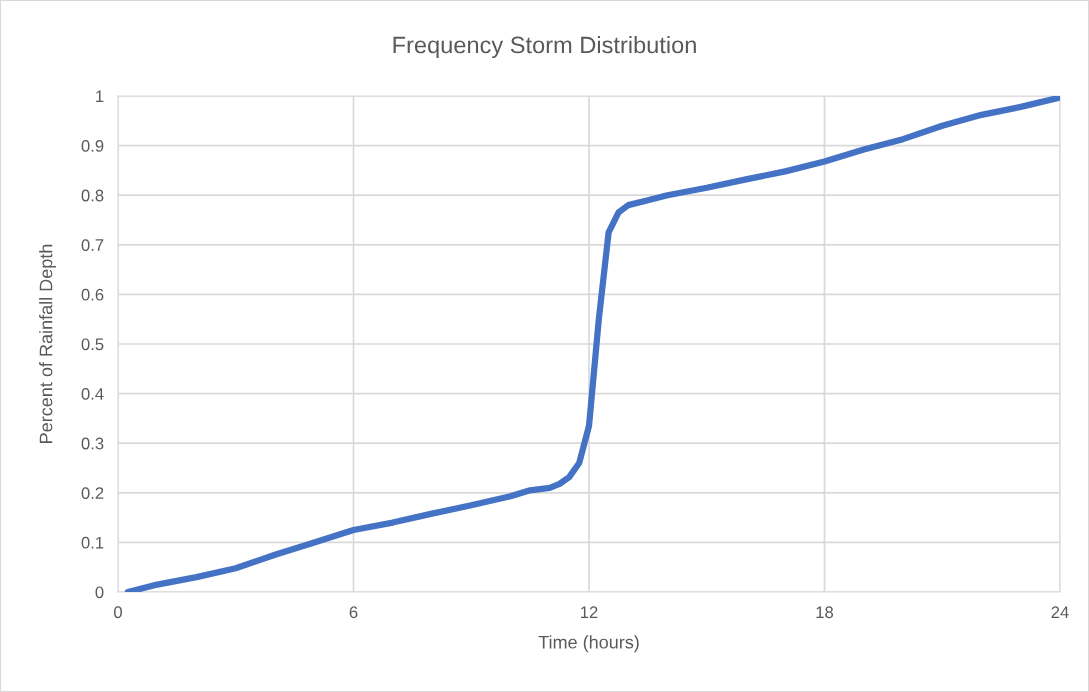  I want to click on x-tick-label: 18, so click(825, 612).